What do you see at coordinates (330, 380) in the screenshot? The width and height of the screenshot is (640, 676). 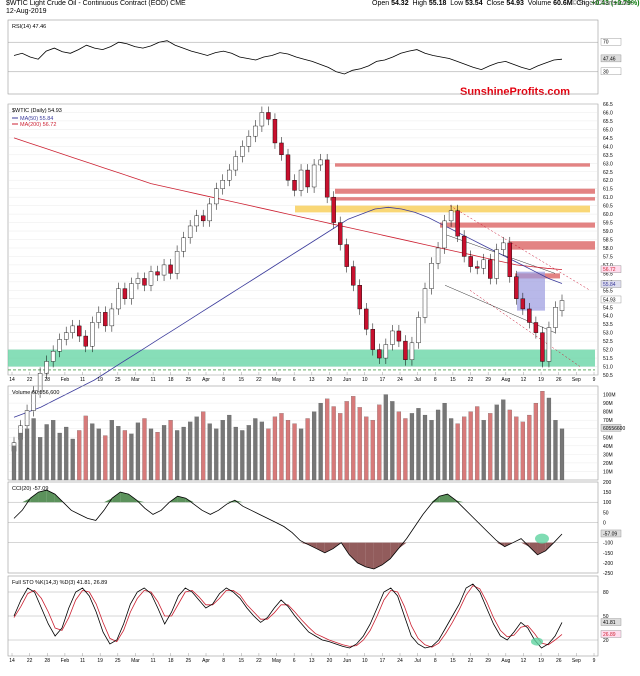 I see `price-x-axis-label: 20` at bounding box center [330, 380].